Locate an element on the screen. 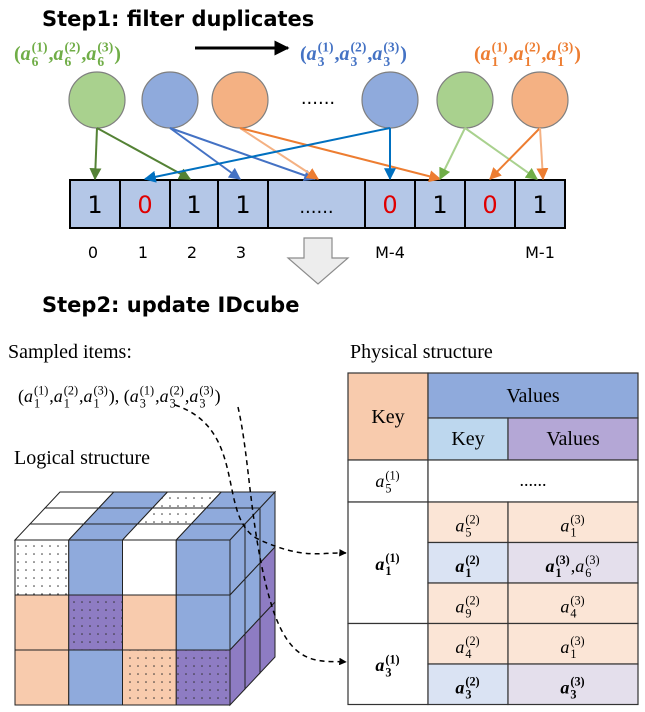 The height and width of the screenshot is (712, 645). math-sub: 9 is located at coordinates (468, 614).